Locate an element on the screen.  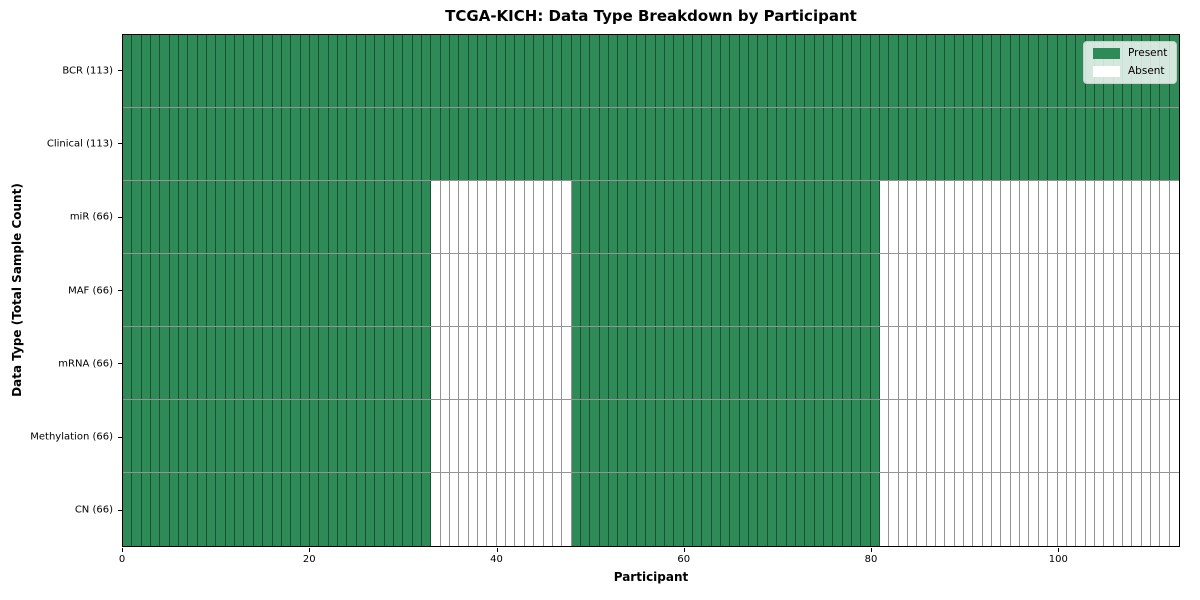
x-tick-label: 100 is located at coordinates (1058, 559).